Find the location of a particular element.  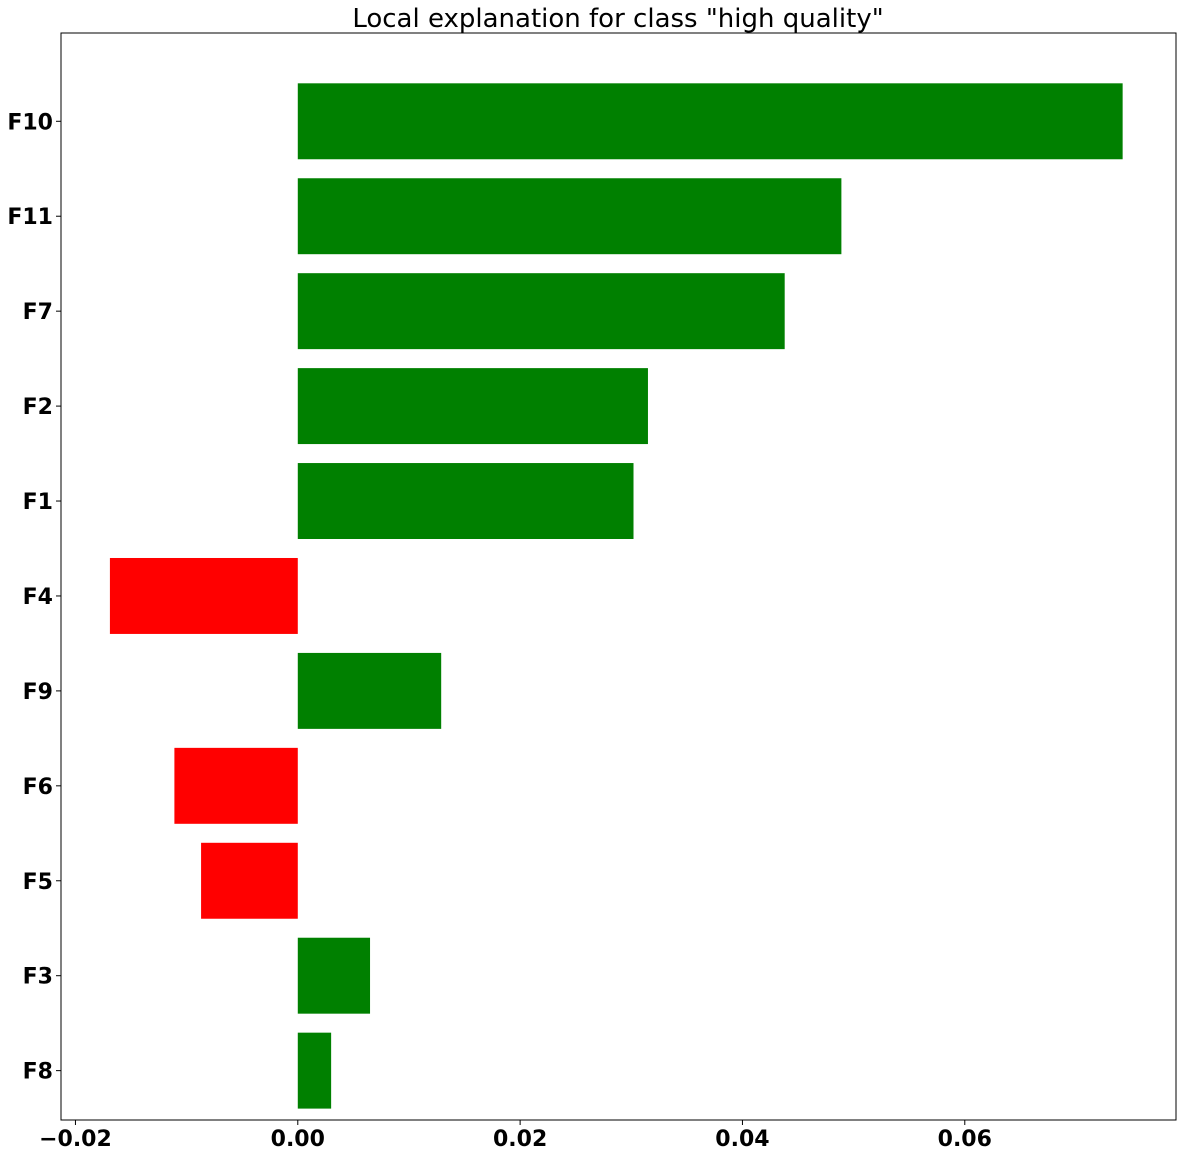

bar-f10 is located at coordinates (710, 121).